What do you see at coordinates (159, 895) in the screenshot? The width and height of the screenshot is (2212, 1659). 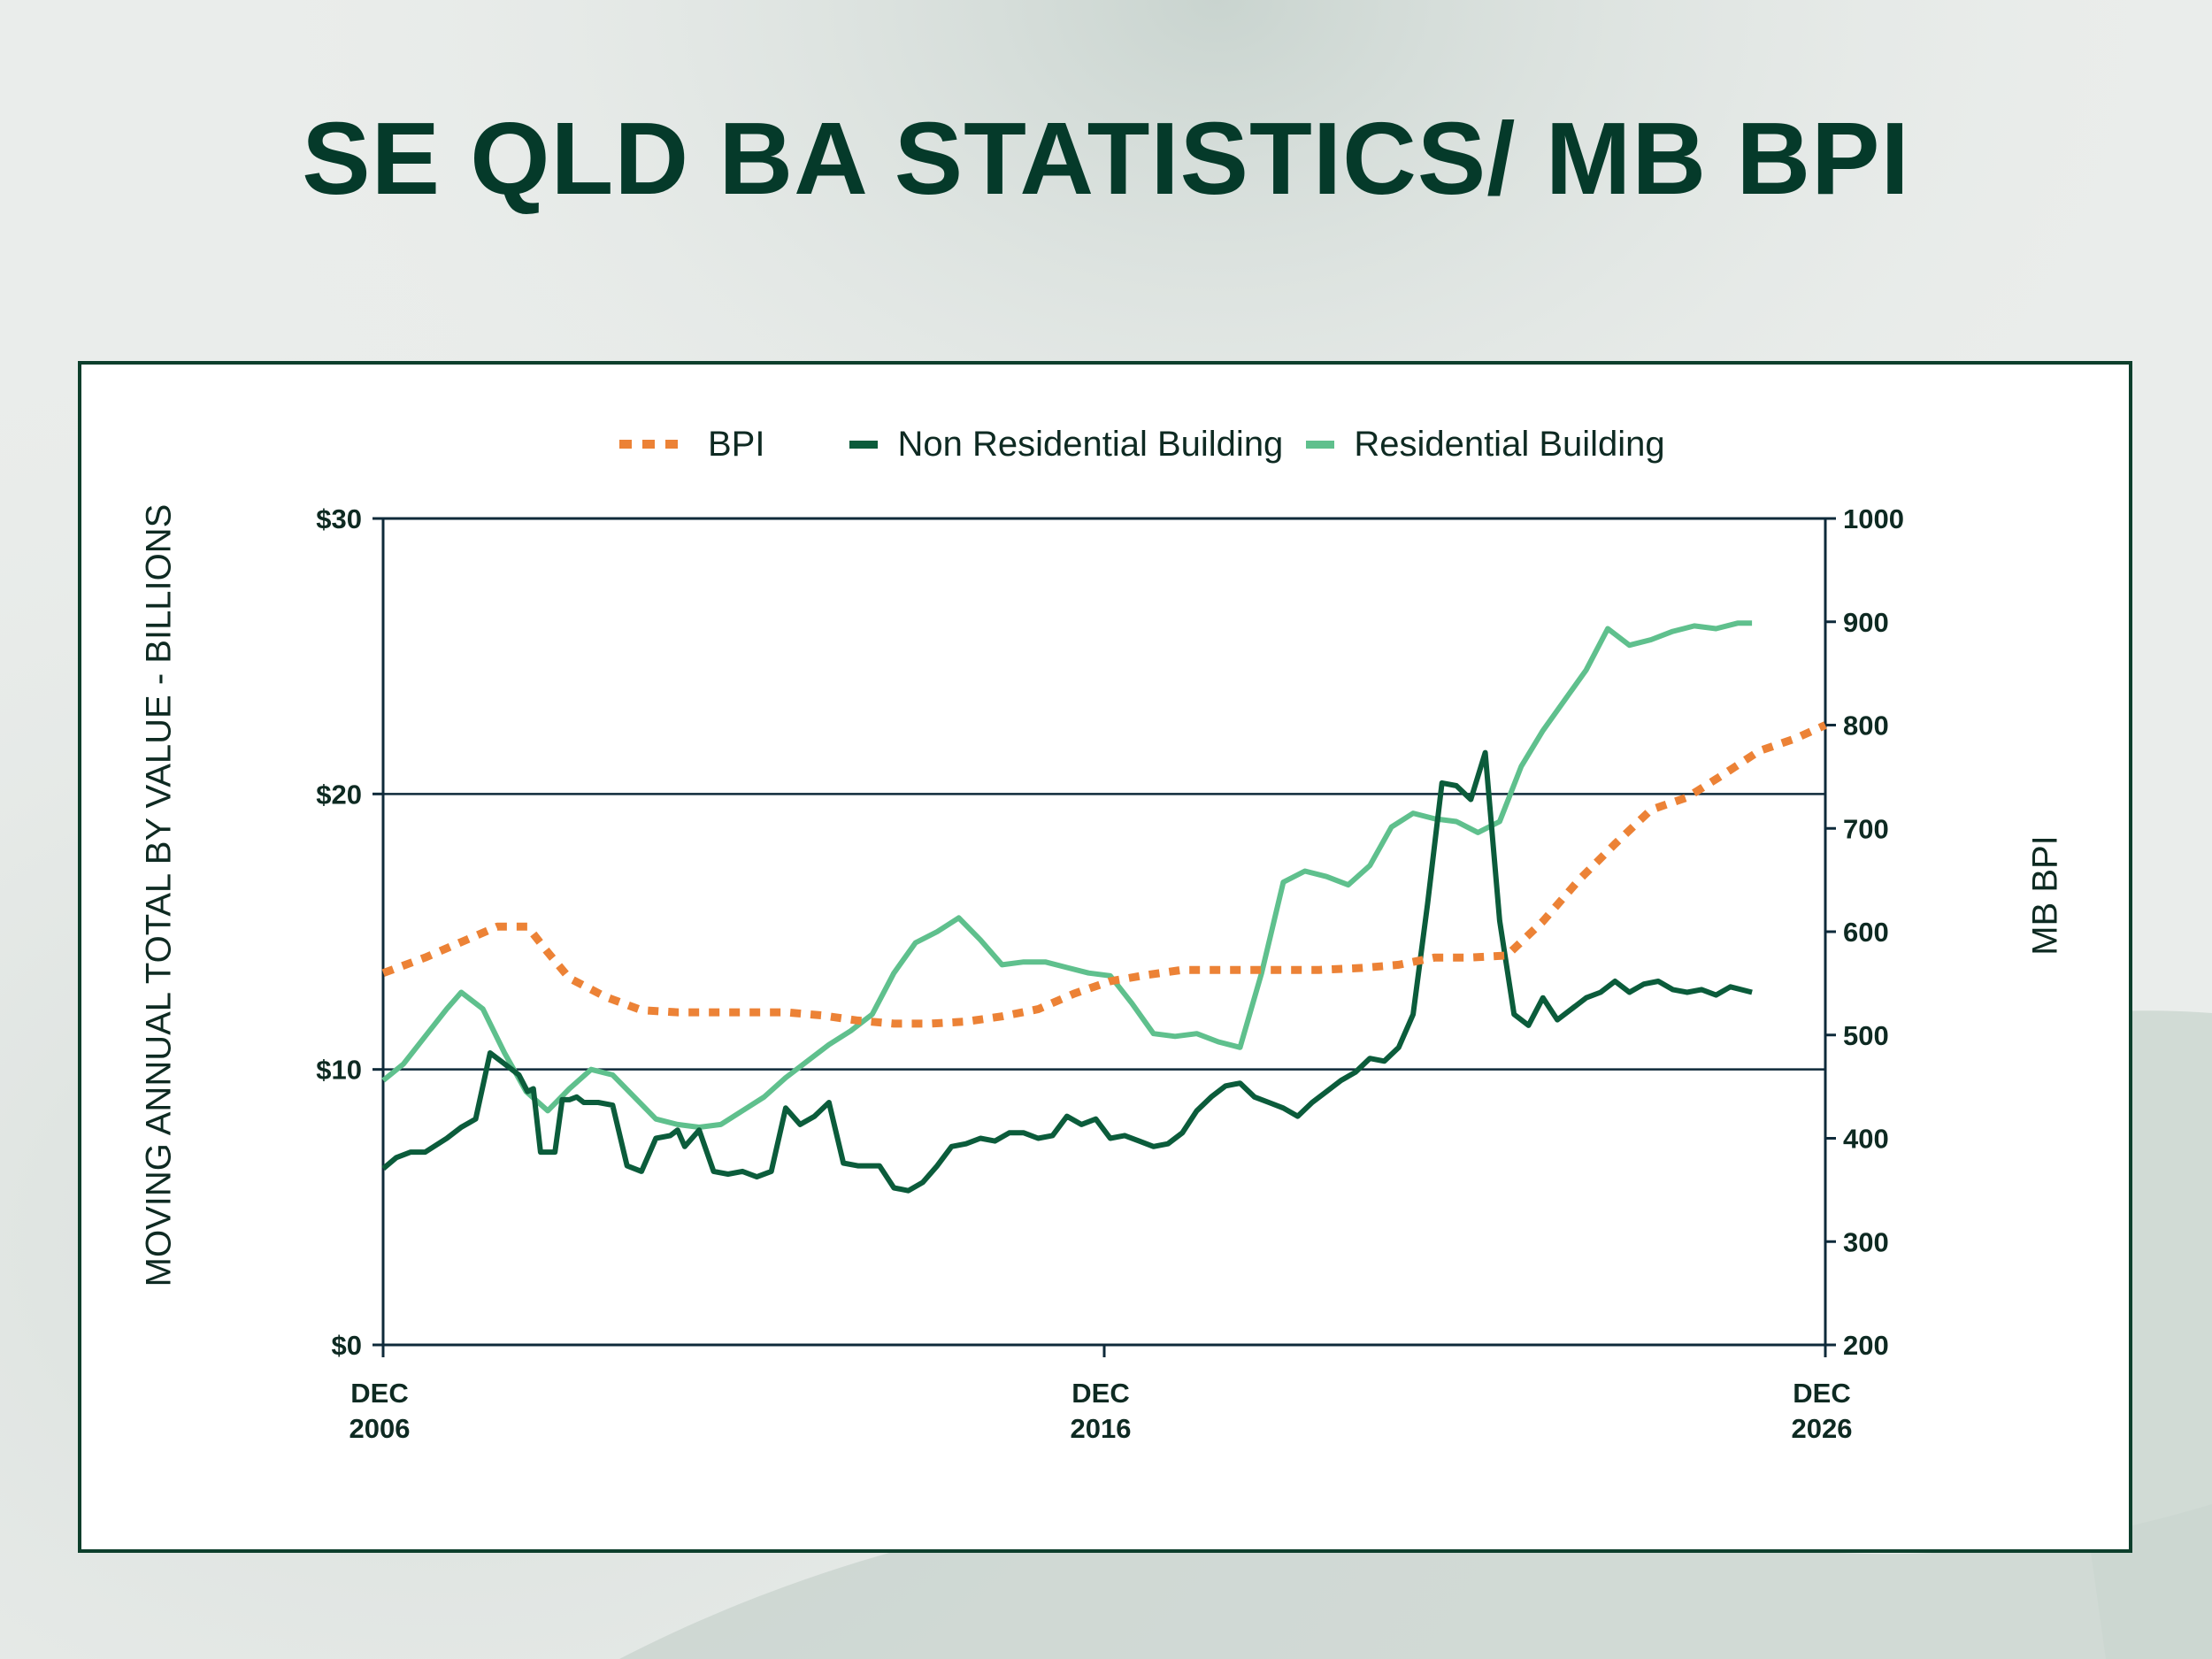 I see `y-axis-label-left: MOVING ANNUAL TOTAL BY VALUE - BILLIONS` at bounding box center [159, 895].